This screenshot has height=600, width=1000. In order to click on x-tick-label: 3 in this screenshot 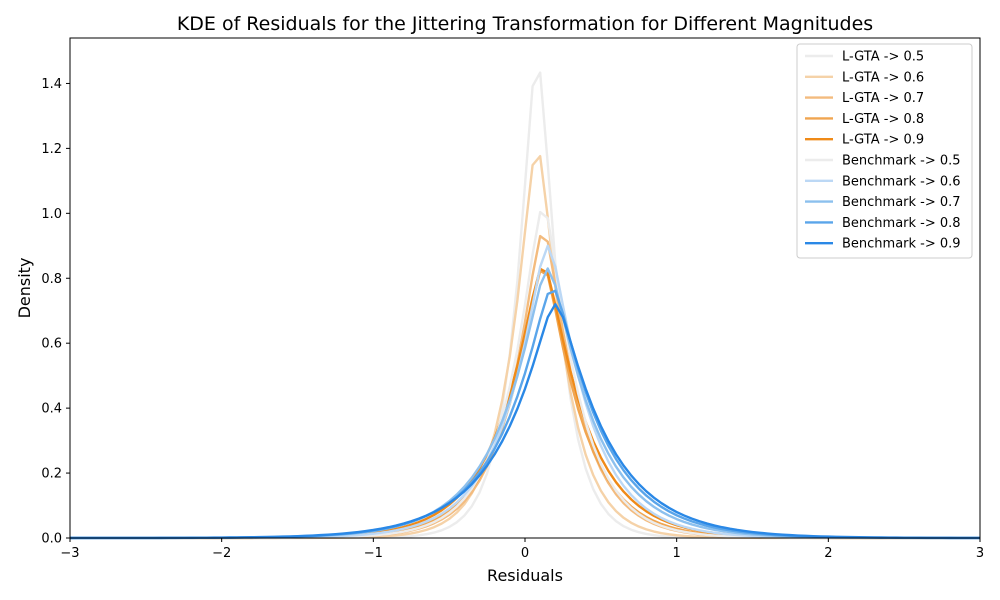, I will do `click(980, 553)`.